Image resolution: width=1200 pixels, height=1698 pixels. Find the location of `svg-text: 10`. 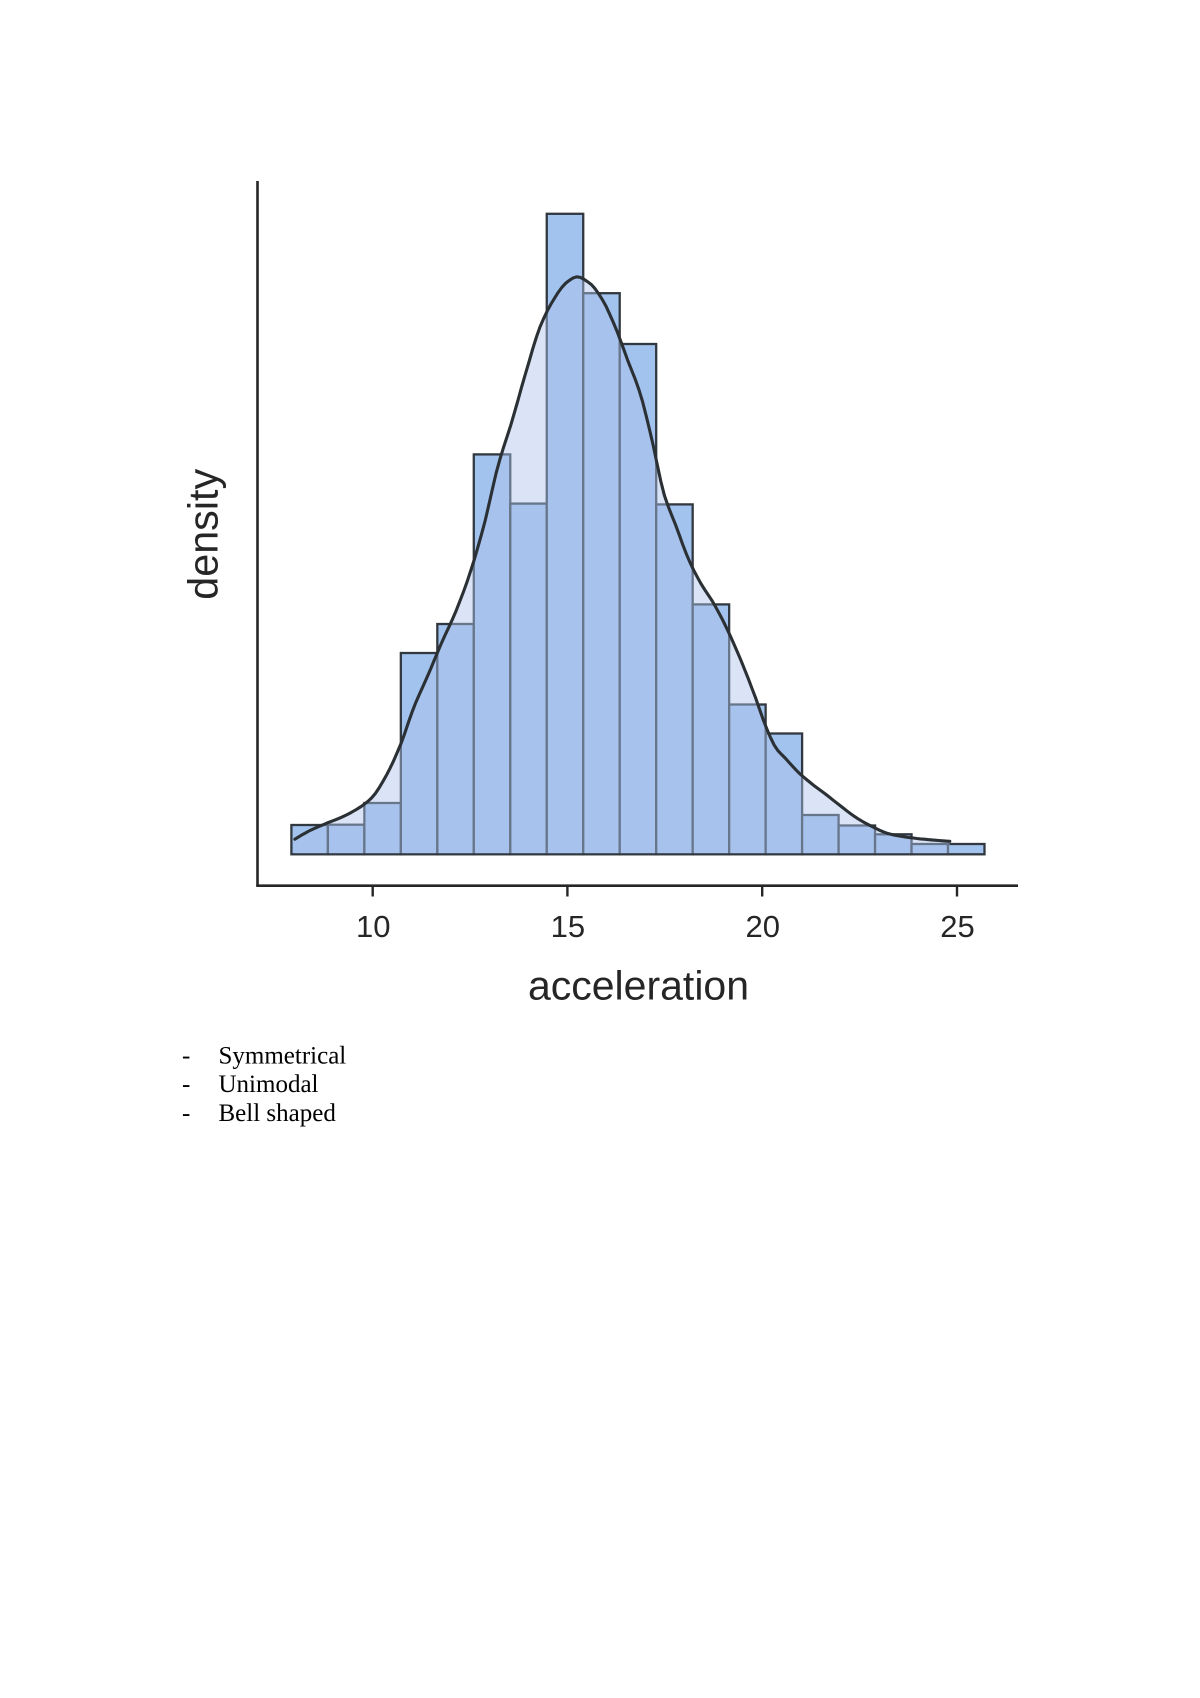

svg-text: 10 is located at coordinates (373, 926).